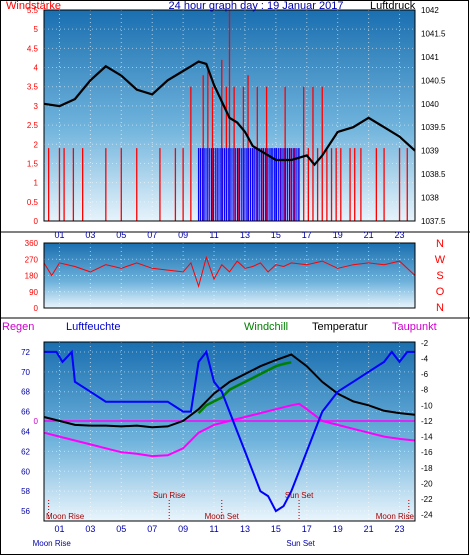 The width and height of the screenshot is (470, 555). What do you see at coordinates (425, 374) in the screenshot?
I see `temperature-tick: -6` at bounding box center [425, 374].